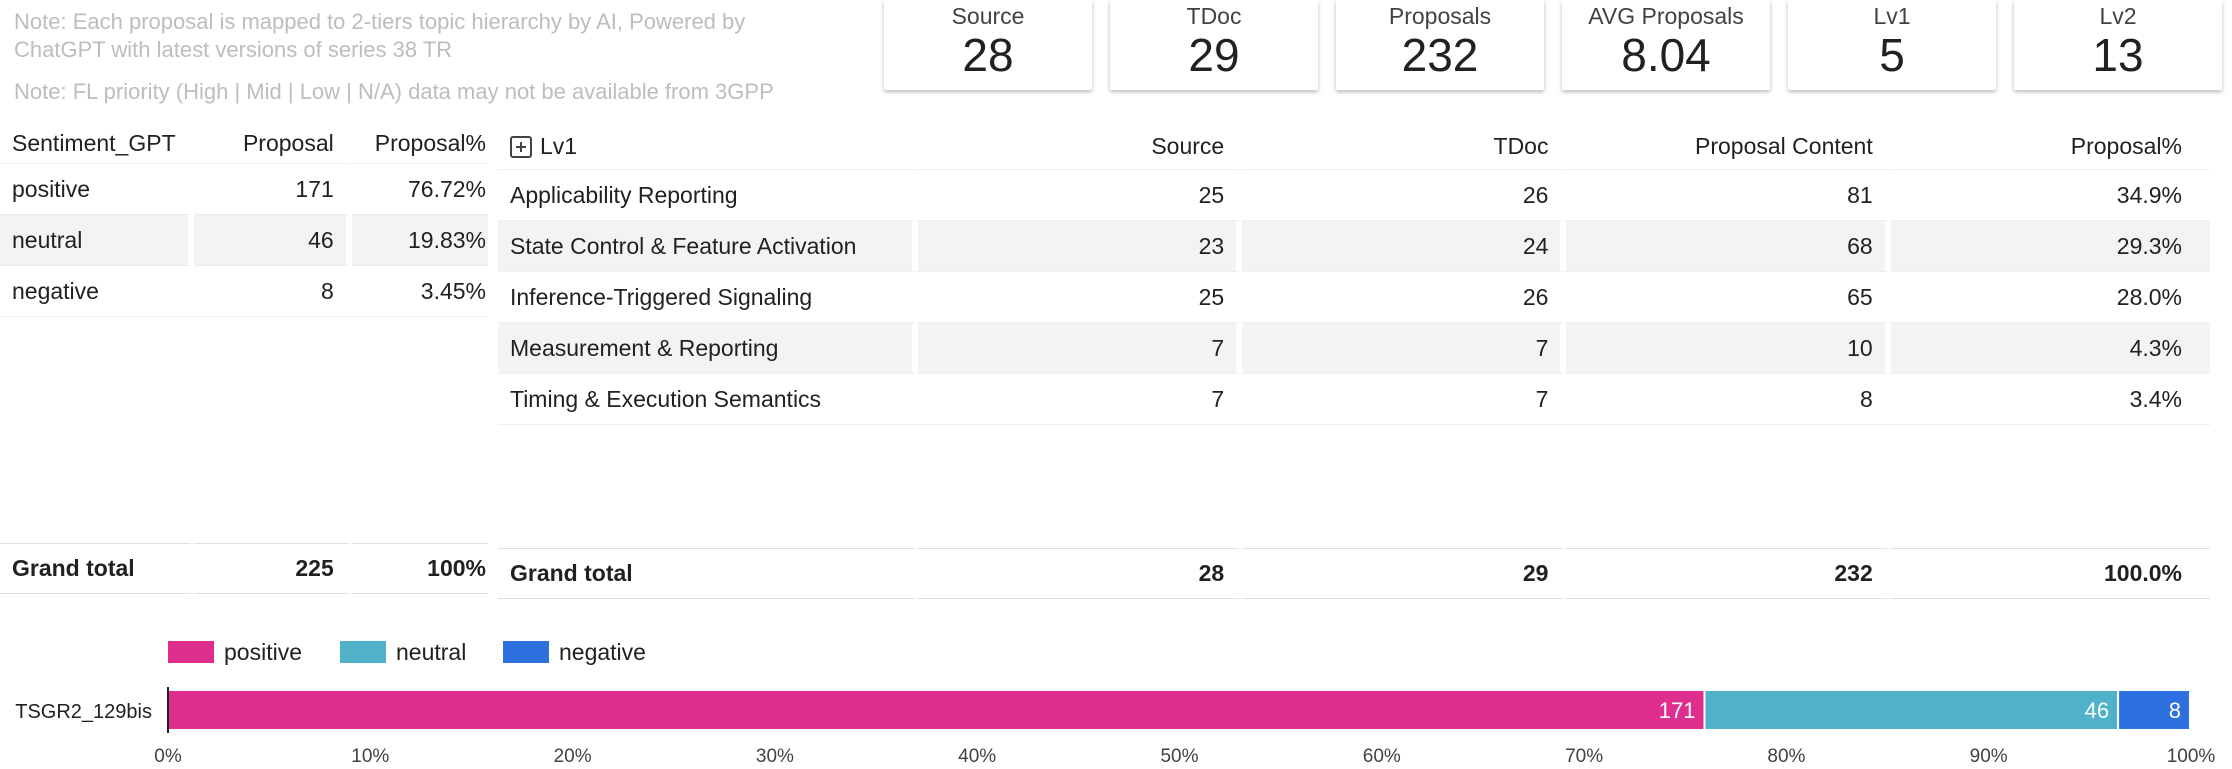 The image size is (2232, 769). I want to click on table-cell: 29, so click(1404, 573).